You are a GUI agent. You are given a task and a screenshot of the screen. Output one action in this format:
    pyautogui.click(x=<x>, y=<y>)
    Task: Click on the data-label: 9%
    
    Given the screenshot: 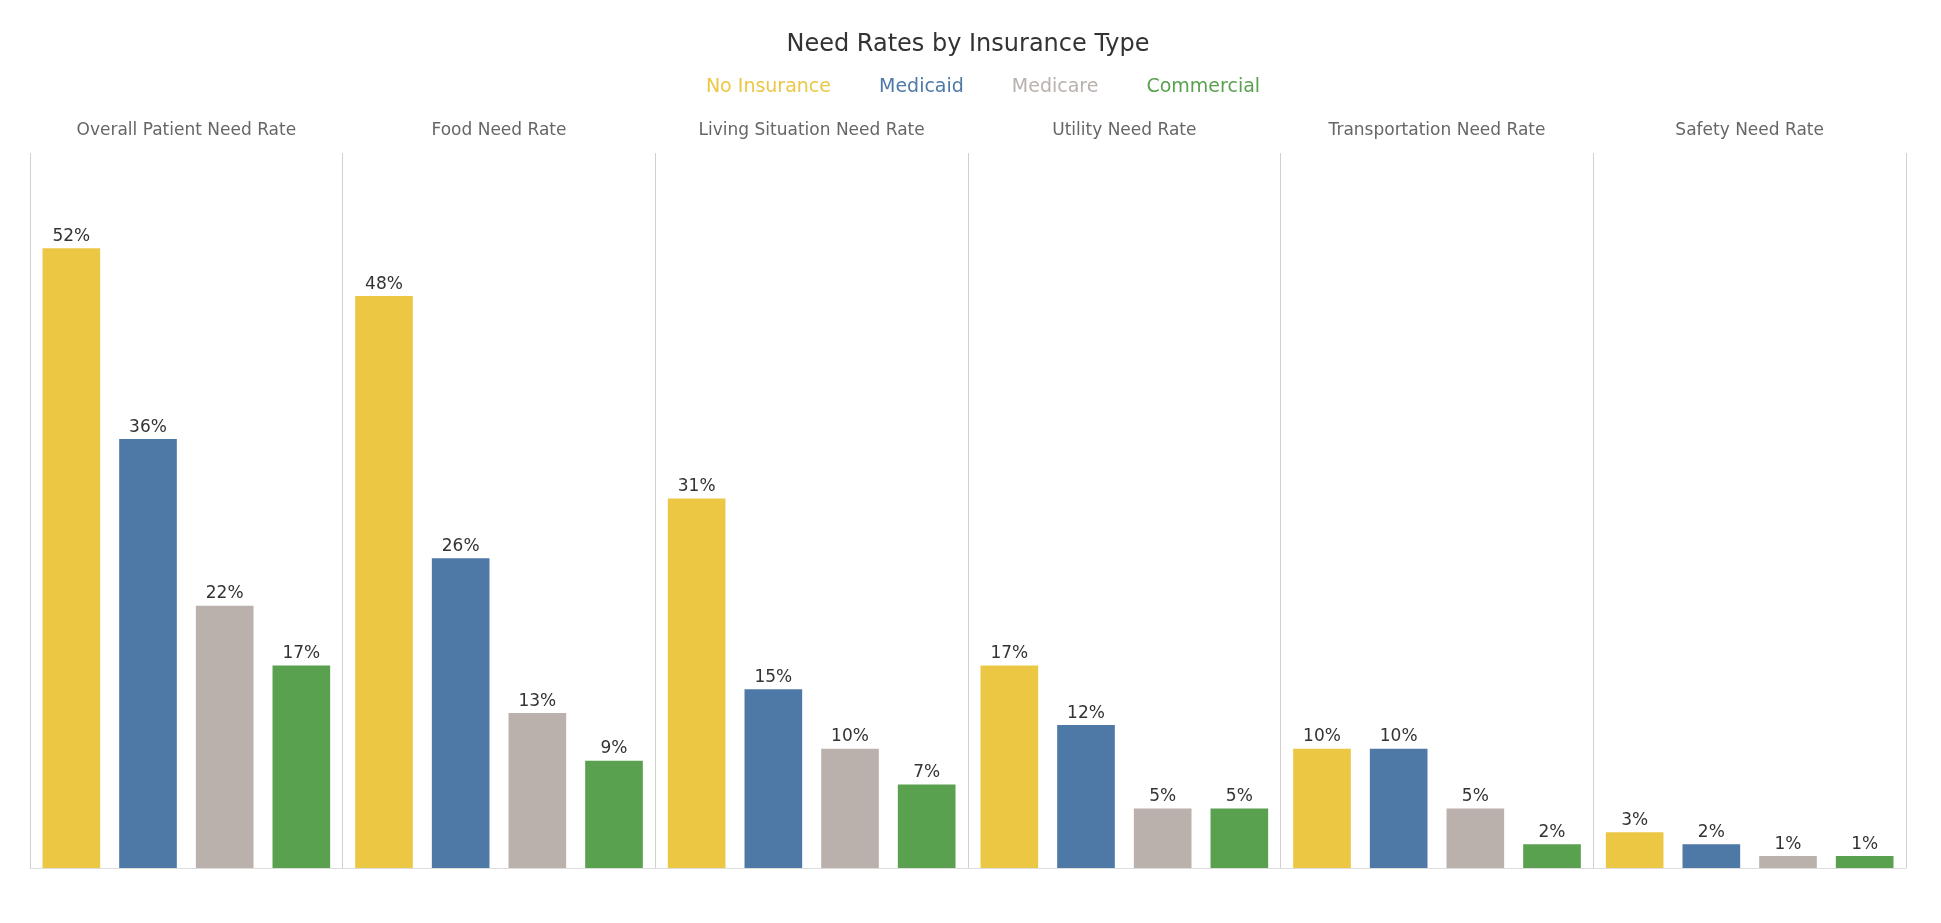 What is the action you would take?
    pyautogui.click(x=614, y=747)
    